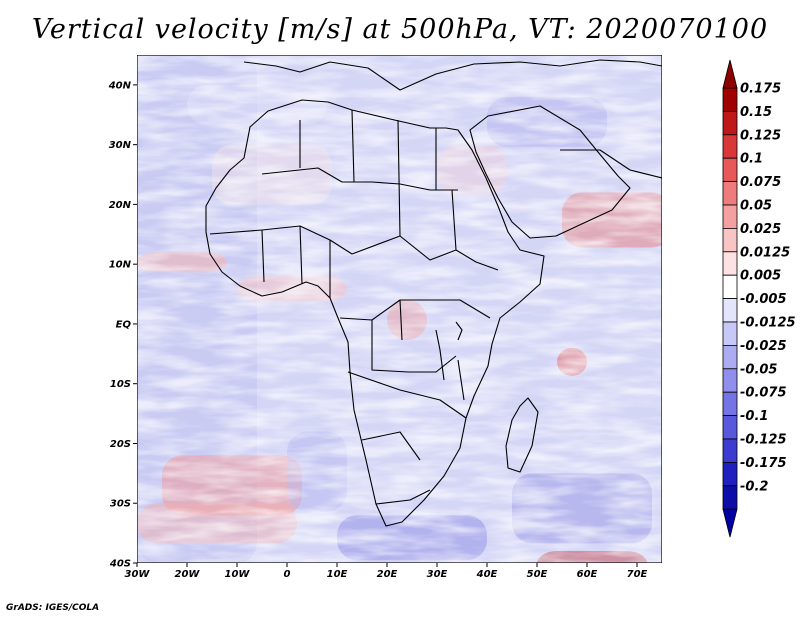 The width and height of the screenshot is (800, 618). Describe the element at coordinates (765, 252) in the screenshot. I see `colorbar-label: 0.0125` at that location.